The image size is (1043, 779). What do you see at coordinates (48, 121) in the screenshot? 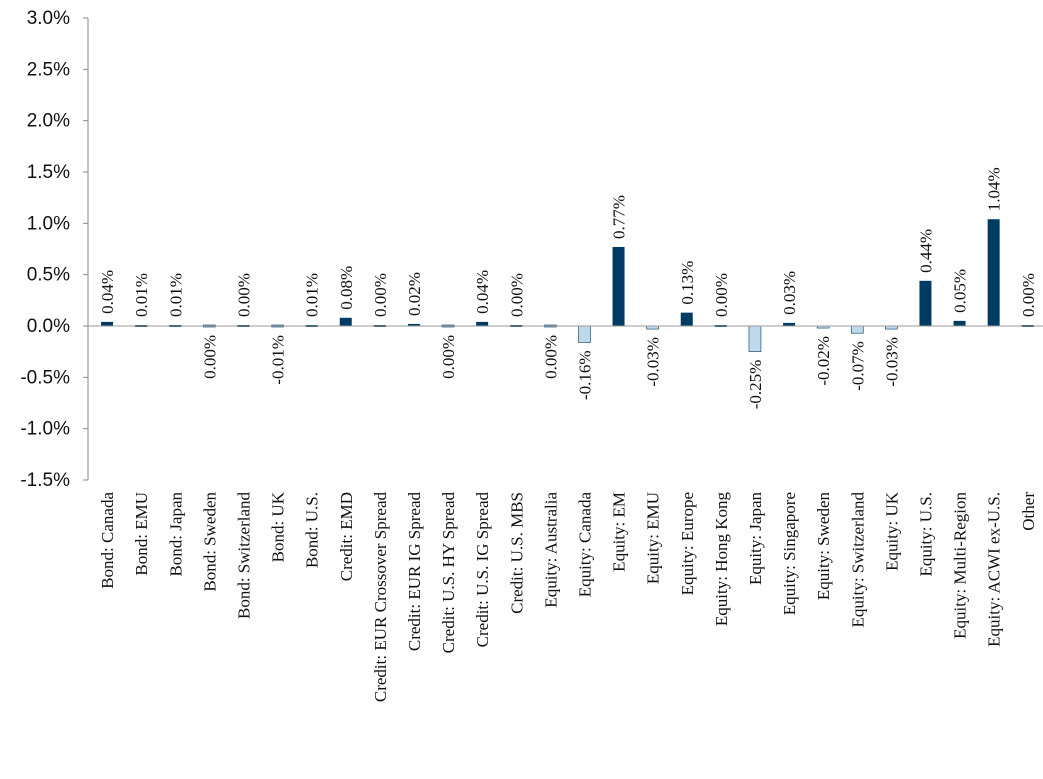
I see `y-tick-label: 2.0%` at bounding box center [48, 121].